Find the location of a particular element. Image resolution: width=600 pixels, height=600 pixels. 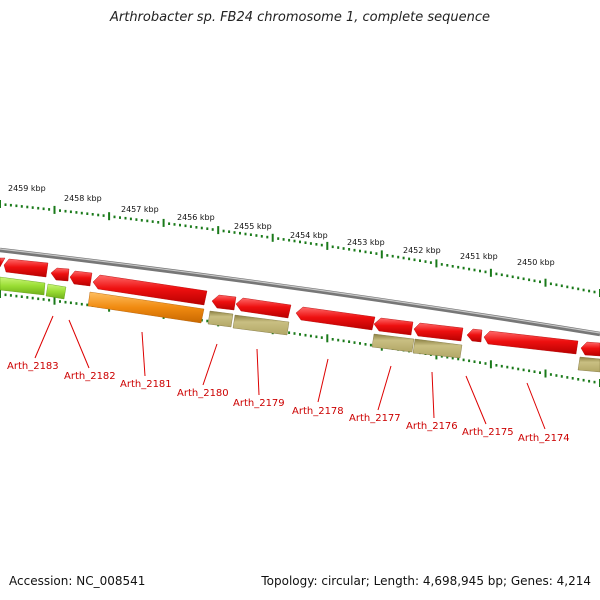

kbp-label: 2455 kbp is located at coordinates (253, 226).